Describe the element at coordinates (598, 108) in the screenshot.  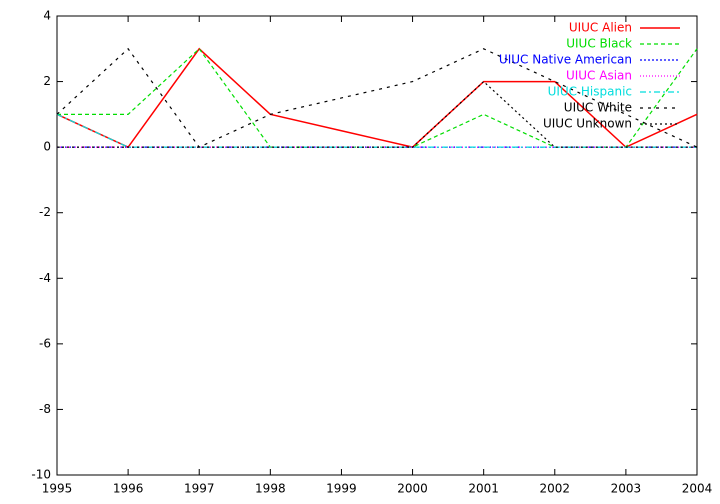
I see `legend-label: UIUC White` at that location.